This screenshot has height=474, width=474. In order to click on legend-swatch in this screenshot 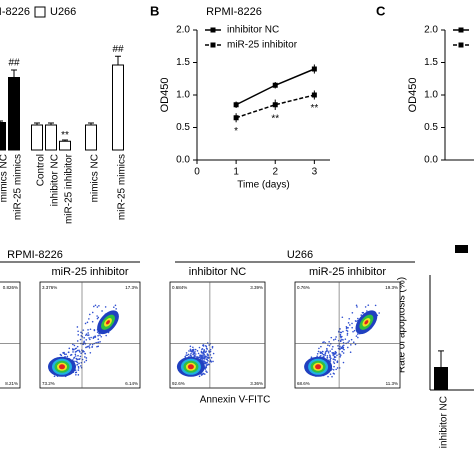, I will do `click(461, 249)`.